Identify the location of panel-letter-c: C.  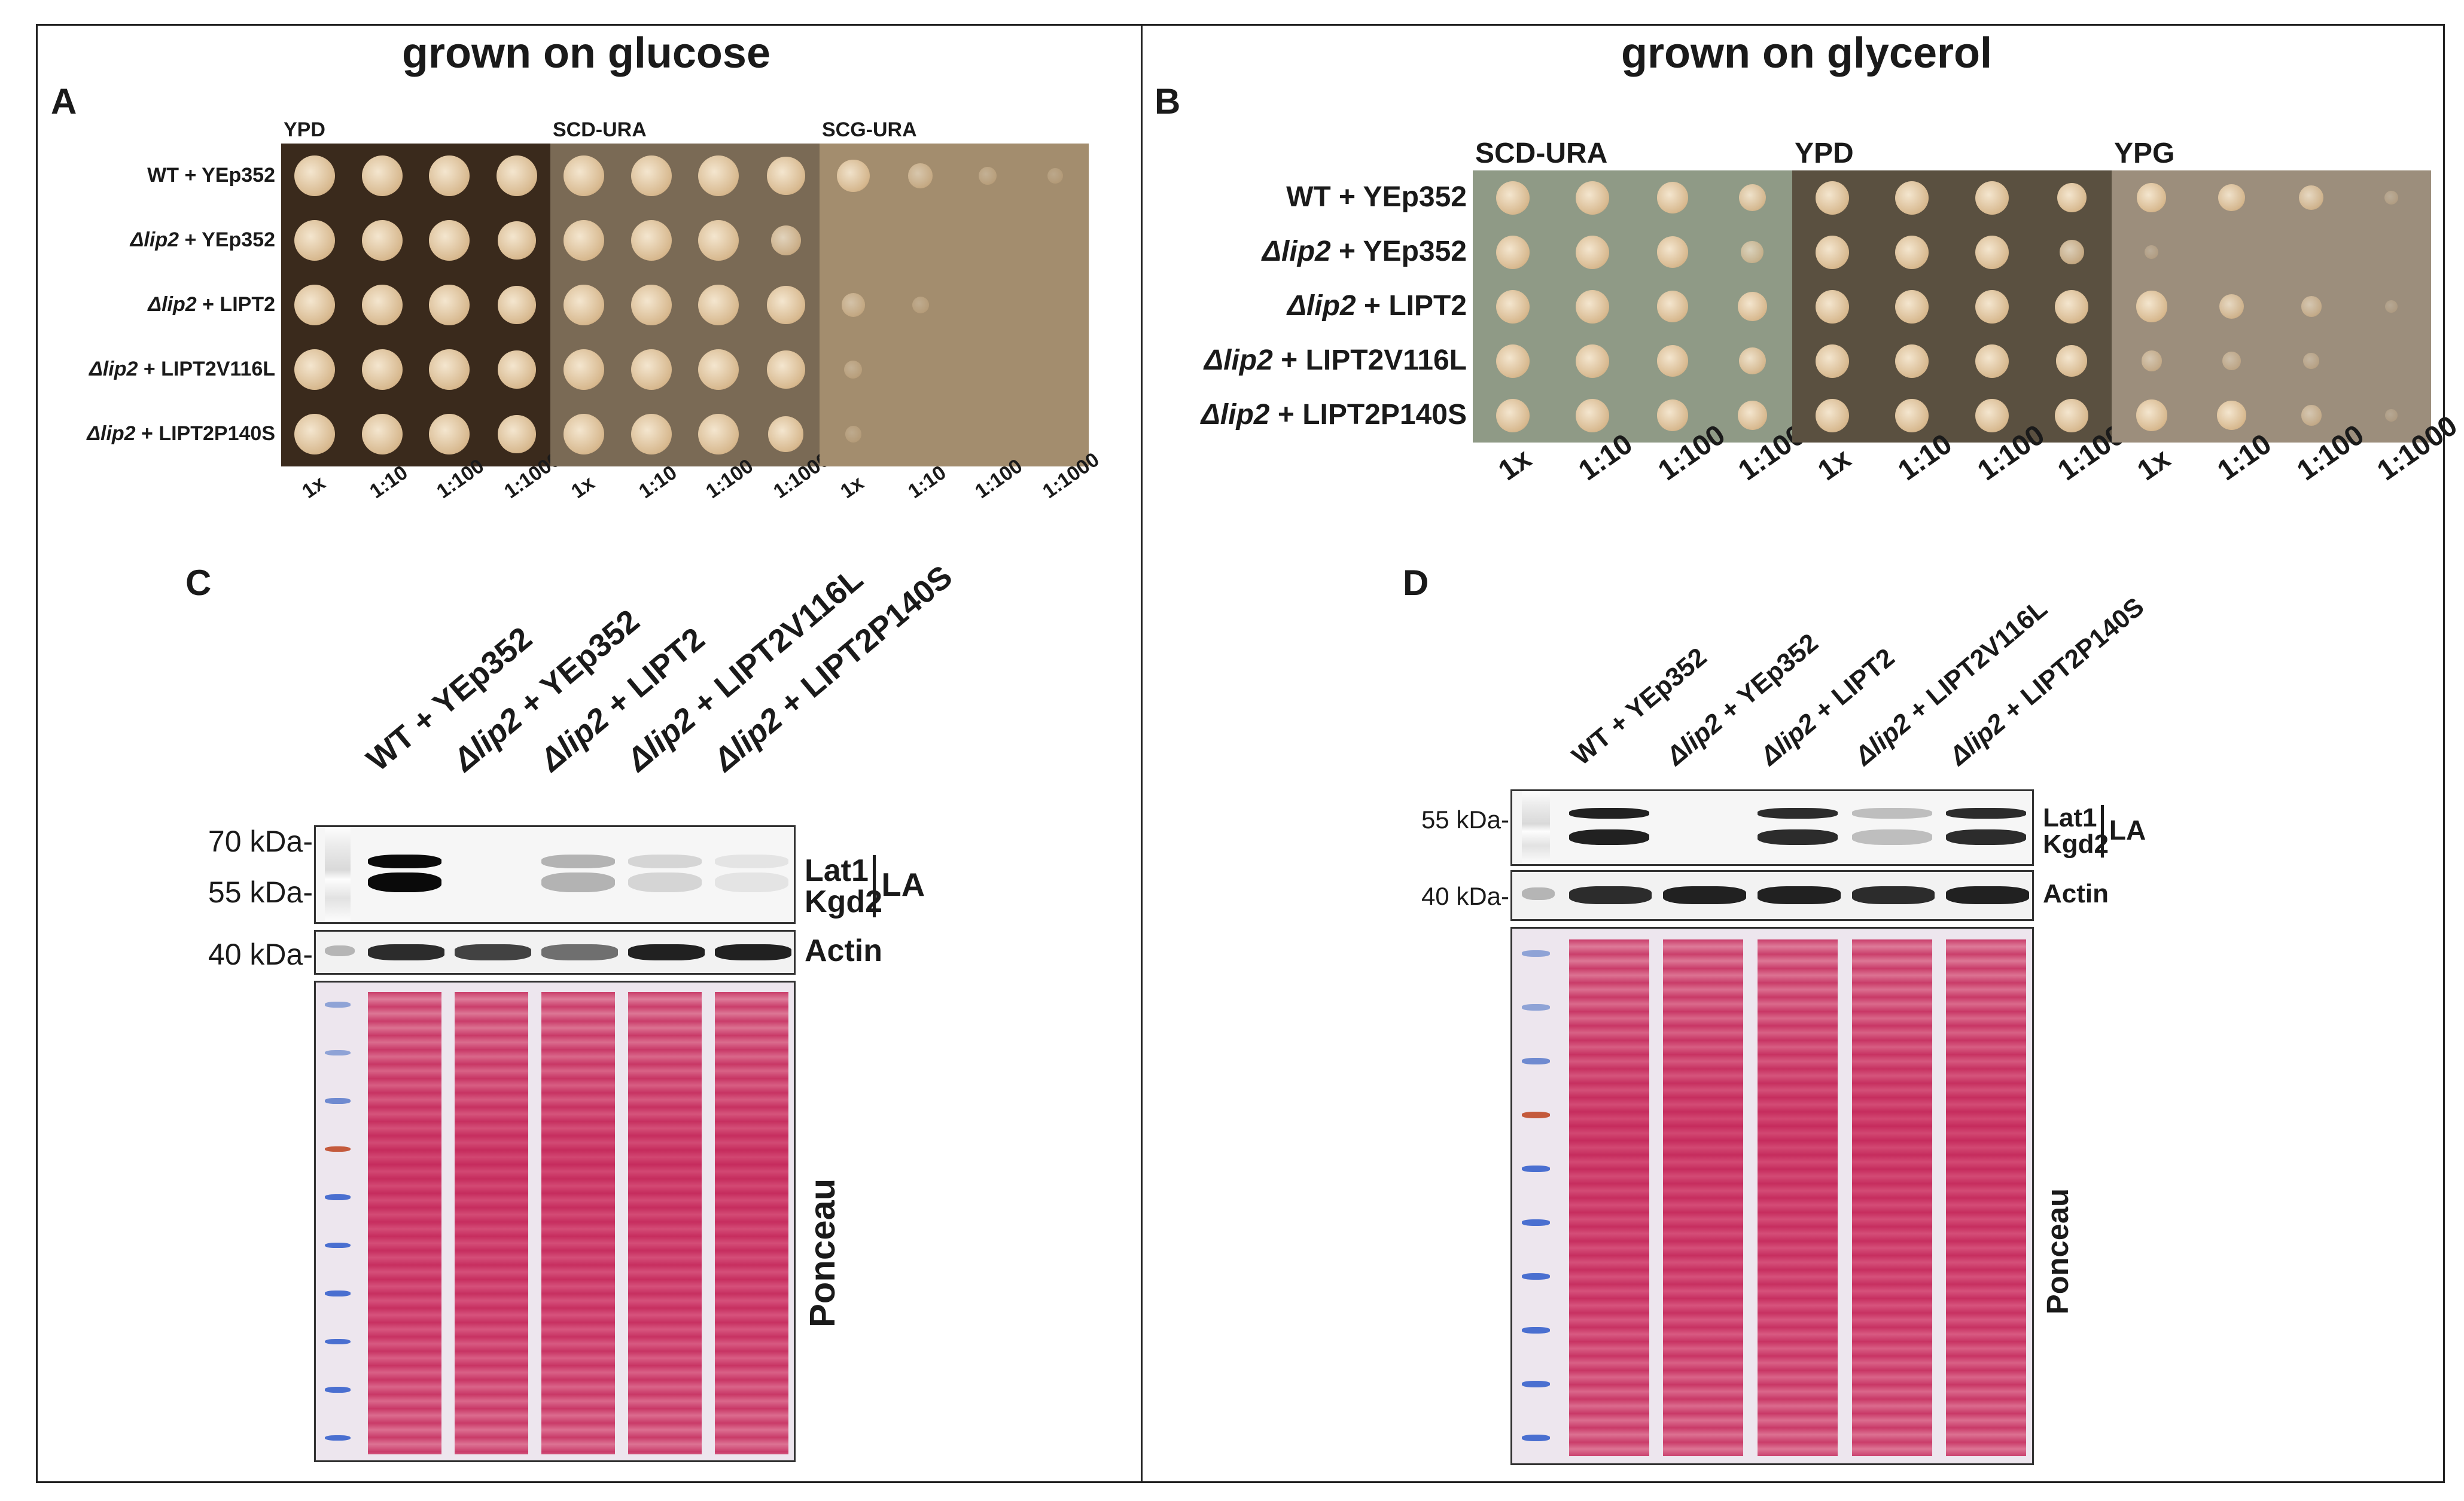
(198, 583).